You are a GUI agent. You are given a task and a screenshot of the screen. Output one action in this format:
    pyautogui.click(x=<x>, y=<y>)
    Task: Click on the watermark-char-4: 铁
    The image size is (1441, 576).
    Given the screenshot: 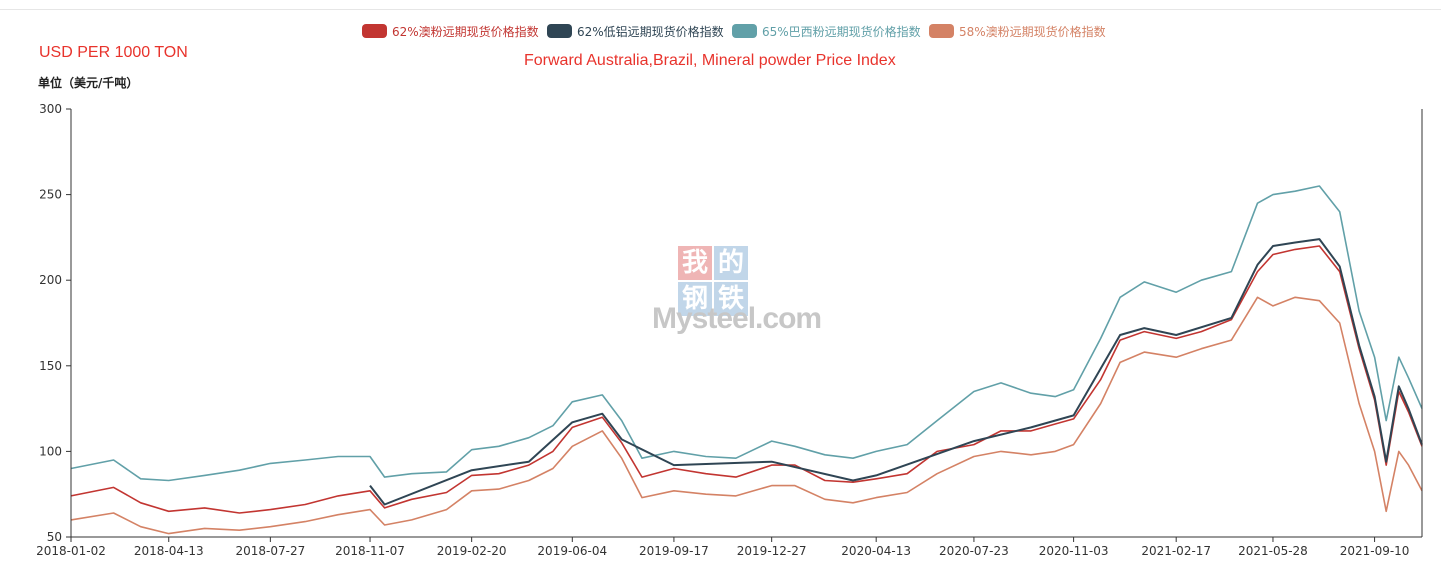 What is the action you would take?
    pyautogui.click(x=731, y=299)
    